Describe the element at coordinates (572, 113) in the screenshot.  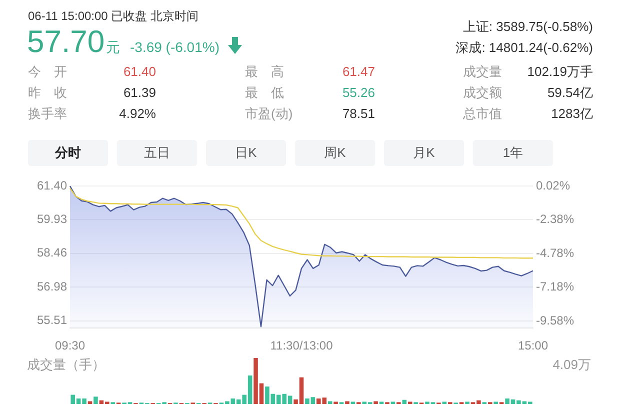
I see `text: 1283亿` at that location.